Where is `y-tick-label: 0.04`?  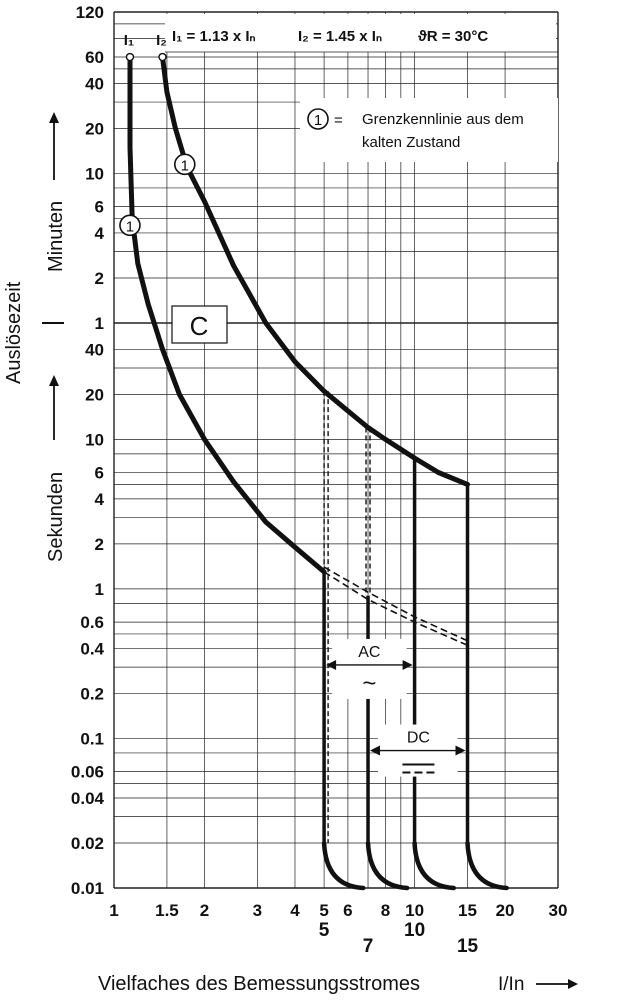 y-tick-label: 0.04 is located at coordinates (88, 798).